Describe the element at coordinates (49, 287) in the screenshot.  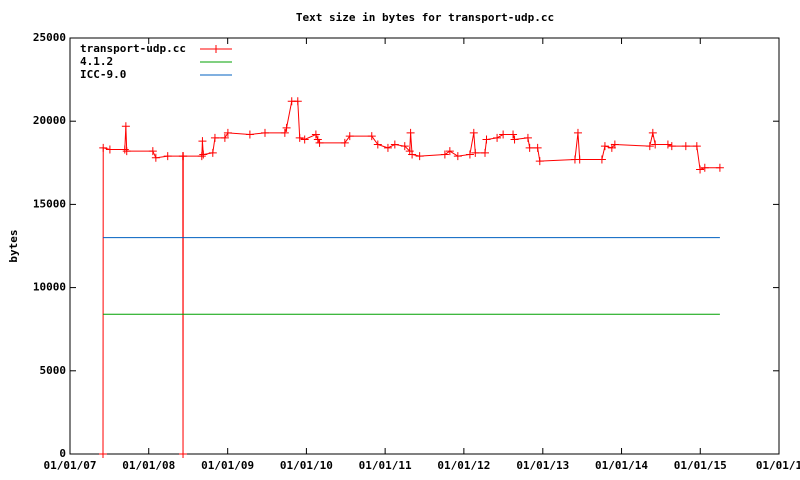
I see `y-tick-label: 10000` at that location.